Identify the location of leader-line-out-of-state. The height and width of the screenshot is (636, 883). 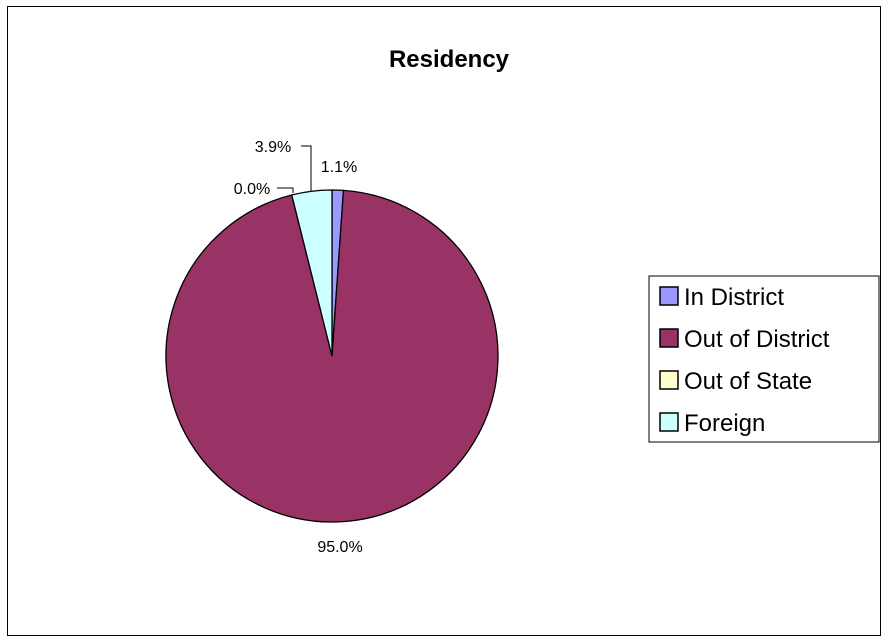
(285, 190).